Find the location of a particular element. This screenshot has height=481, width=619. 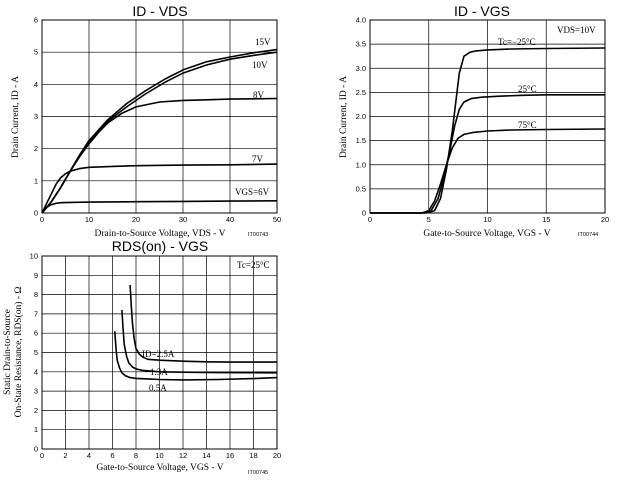

y-tick-label: 2.0 is located at coordinates (361, 116).